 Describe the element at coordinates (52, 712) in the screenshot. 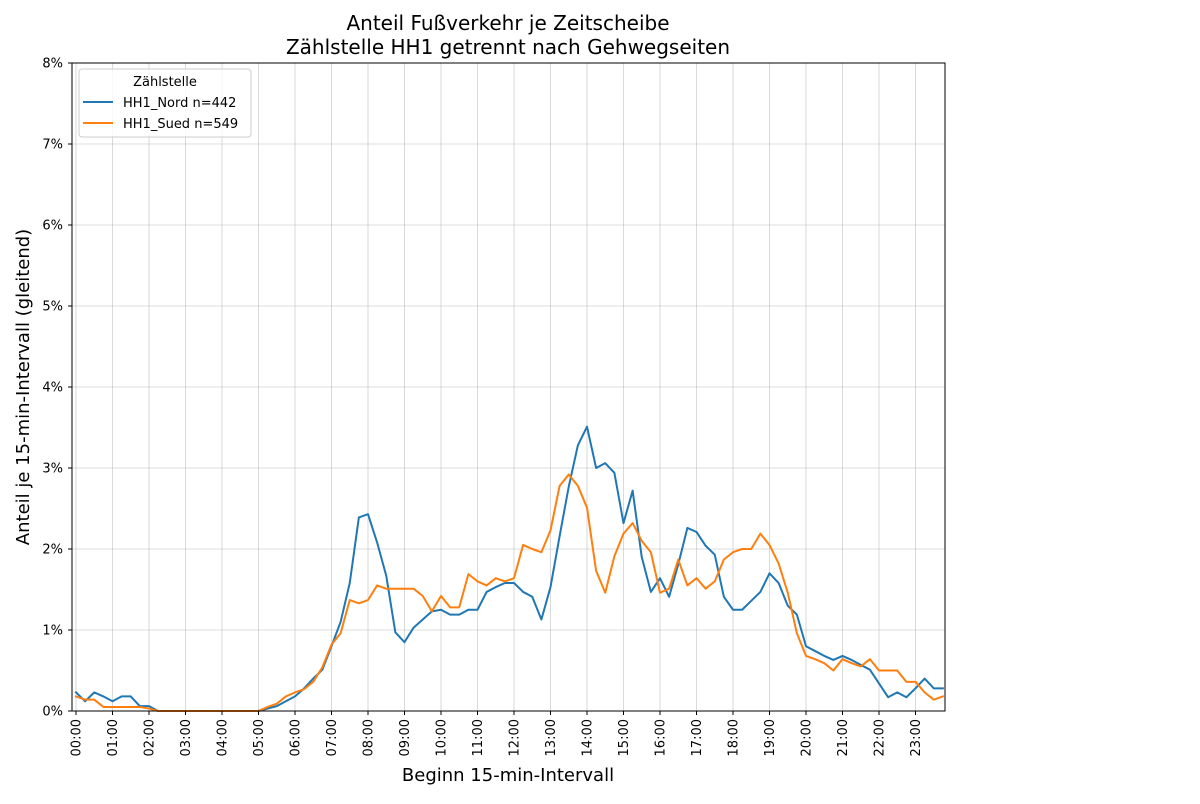

I see `y-tick-label: 0%` at that location.